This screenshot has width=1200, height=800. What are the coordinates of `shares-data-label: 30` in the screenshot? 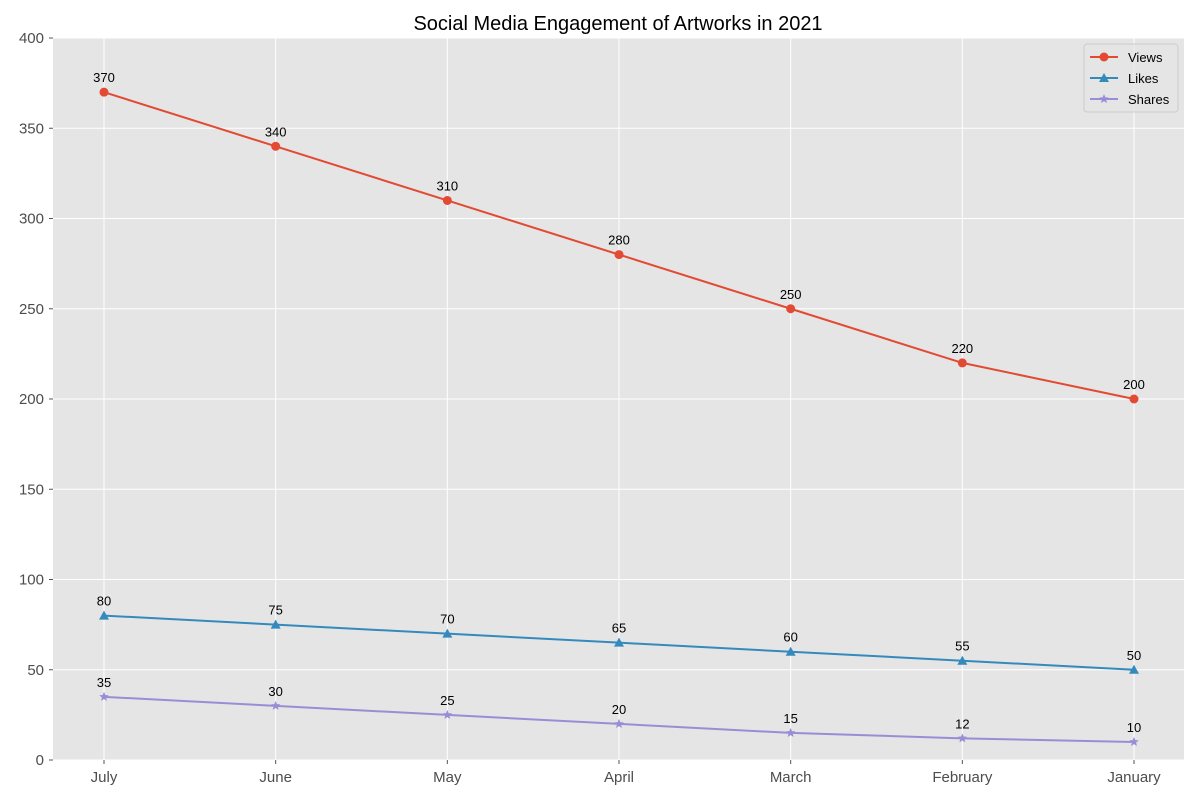 It's located at (275, 691).